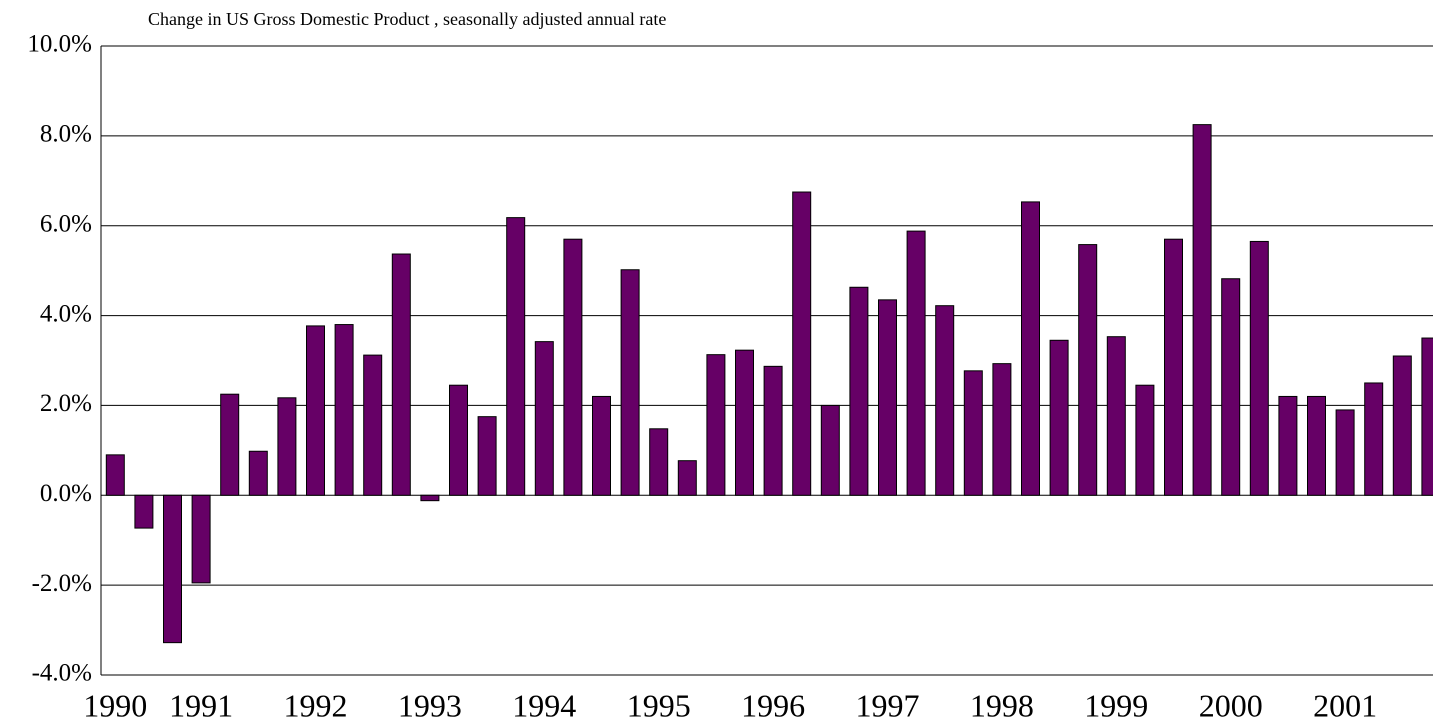 The height and width of the screenshot is (728, 1433). Describe the element at coordinates (59, 44) in the screenshot. I see `y-tick-label: 10.0%` at that location.